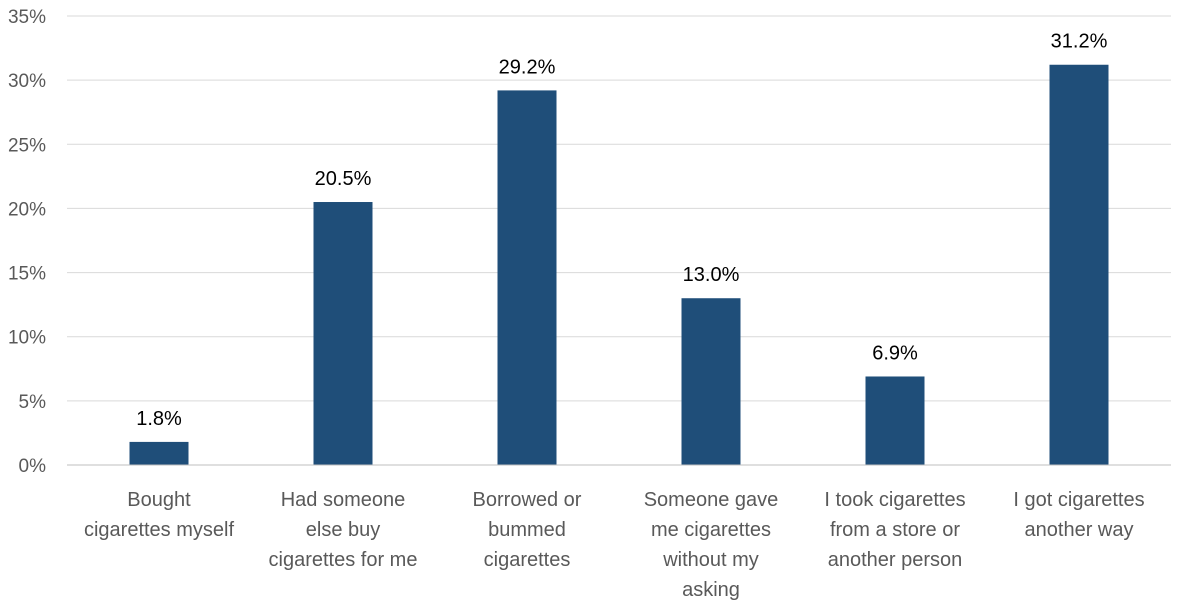  I want to click on y-tick-label: 30%, so click(27, 81).